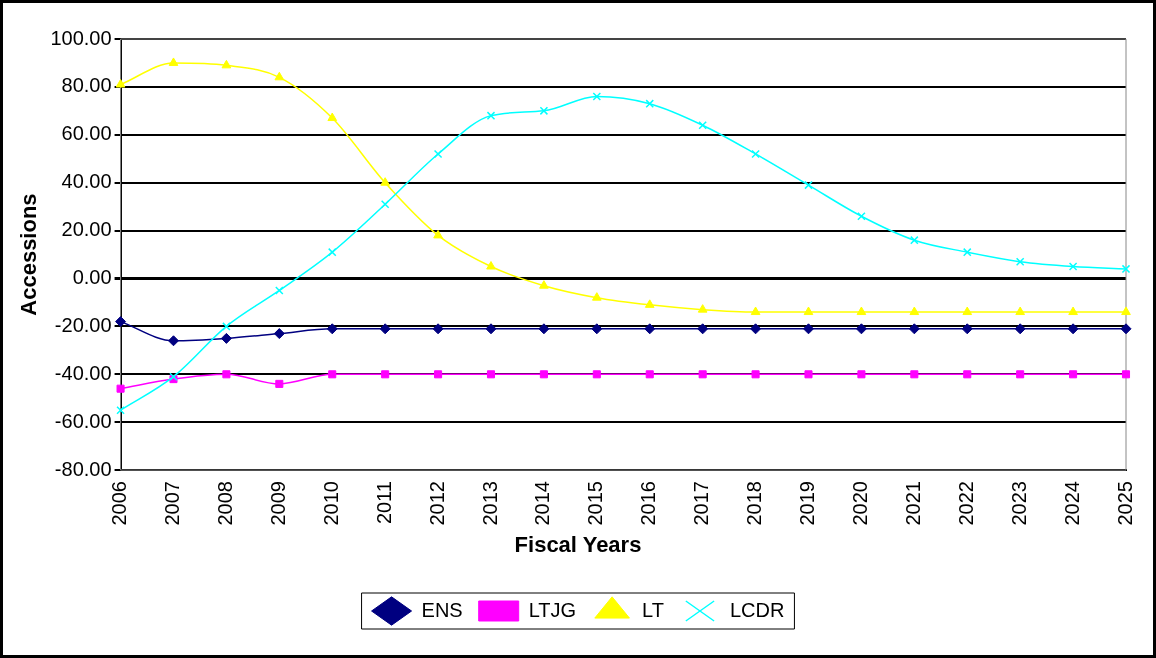  Describe the element at coordinates (701, 503) in the screenshot. I see `x-tick-label: 2017` at that location.